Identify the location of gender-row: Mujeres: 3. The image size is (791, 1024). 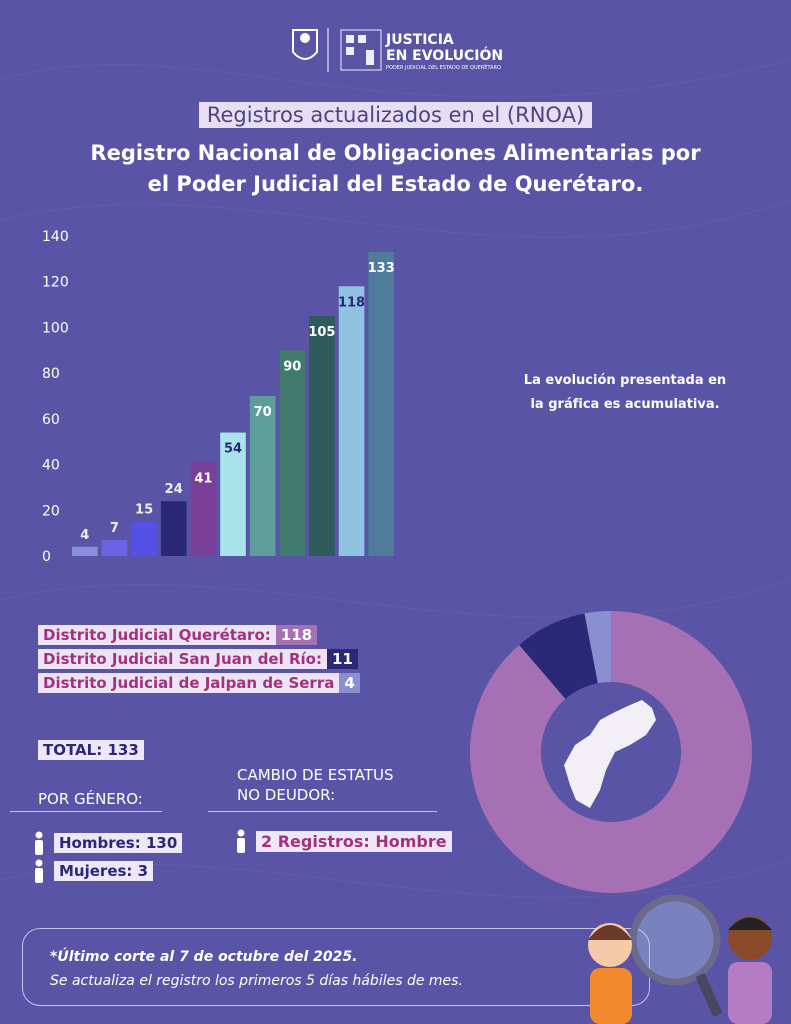
(107, 871).